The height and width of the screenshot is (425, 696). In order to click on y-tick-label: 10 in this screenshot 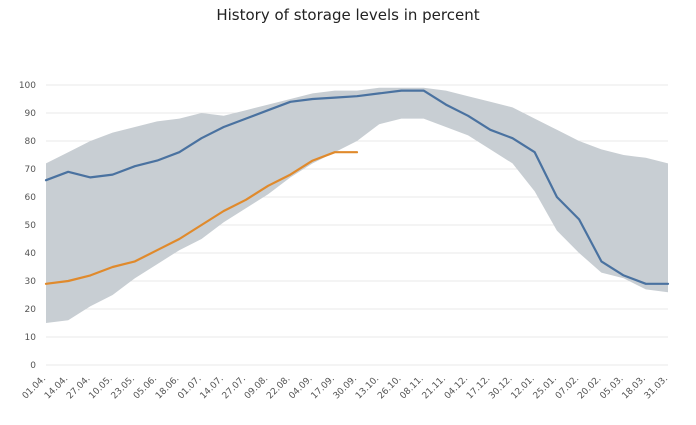, I will do `click(31, 338)`.